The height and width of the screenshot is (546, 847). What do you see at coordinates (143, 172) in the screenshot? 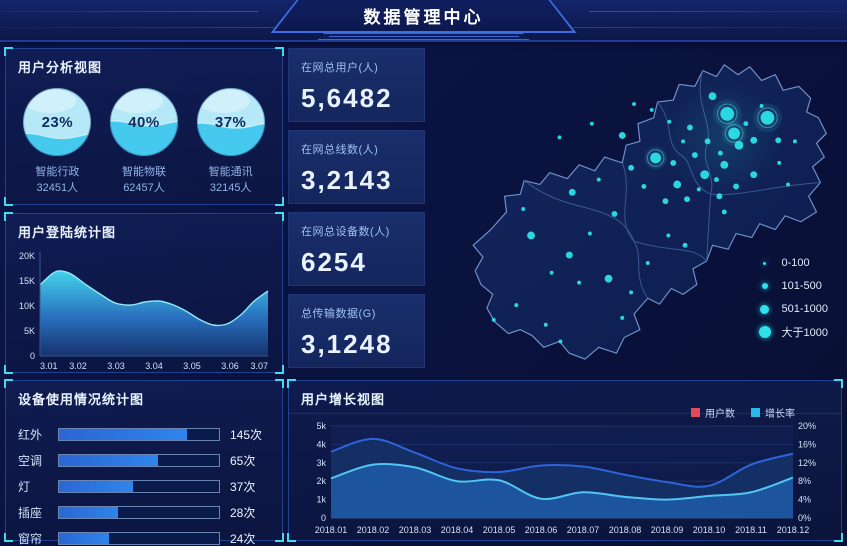
I see `gauge-label: 智能物联` at bounding box center [143, 172].